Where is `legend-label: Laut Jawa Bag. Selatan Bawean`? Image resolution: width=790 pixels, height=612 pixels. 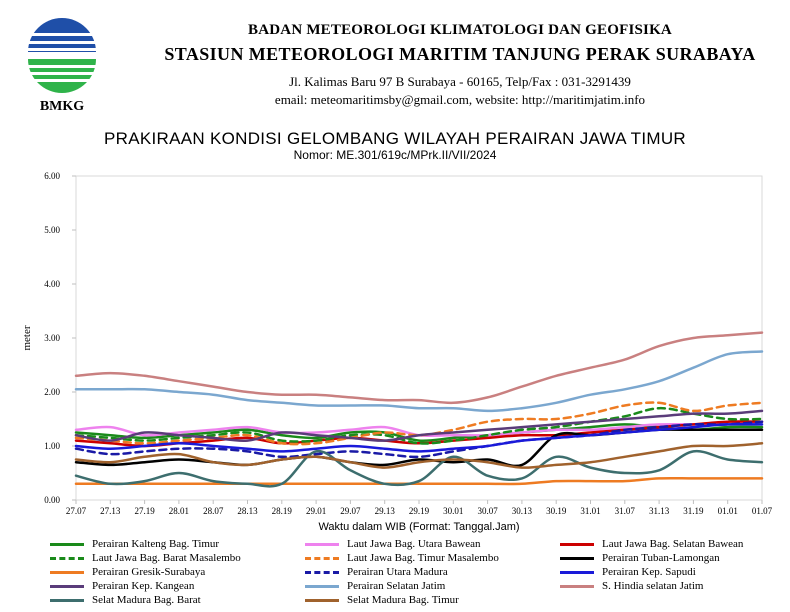 legend-label: Laut Jawa Bag. Selatan Bawean is located at coordinates (673, 544).